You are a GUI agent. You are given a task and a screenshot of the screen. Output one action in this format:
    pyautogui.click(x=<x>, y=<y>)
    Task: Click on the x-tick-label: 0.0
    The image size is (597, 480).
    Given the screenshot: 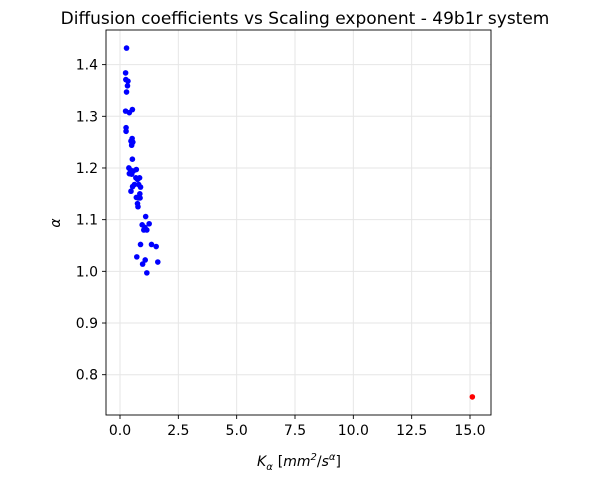 What is the action you would take?
    pyautogui.click(x=120, y=431)
    